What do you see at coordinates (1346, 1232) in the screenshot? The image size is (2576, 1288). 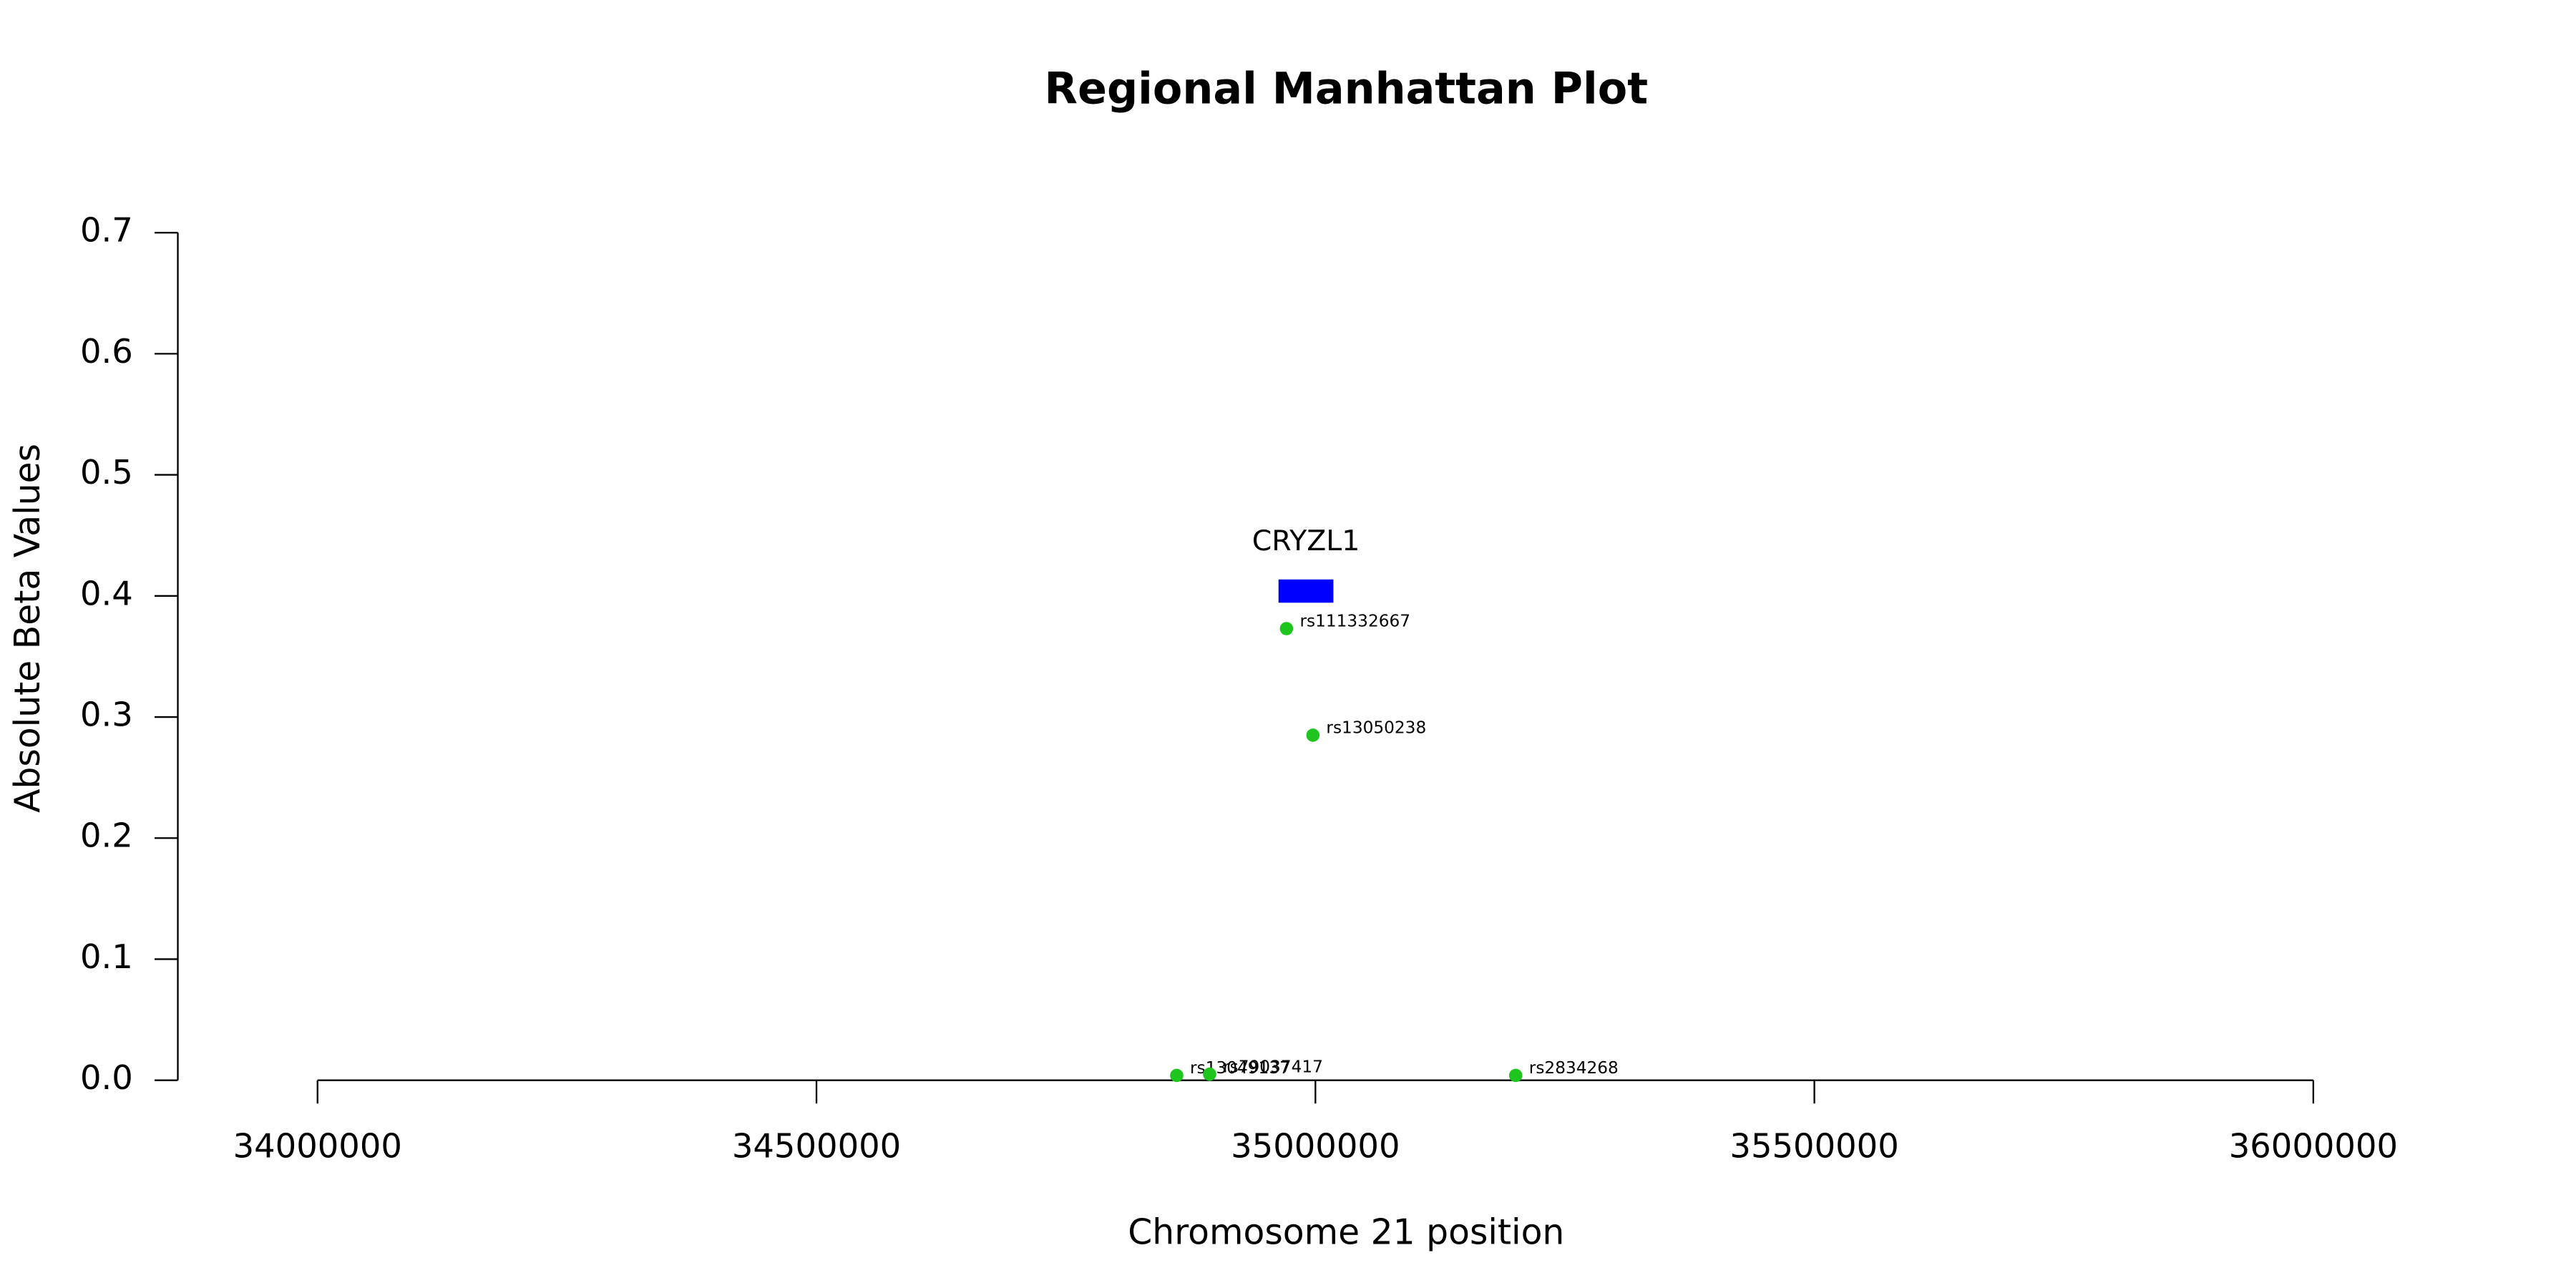 I see `x-axis-label: Chromosome 21 position` at bounding box center [1346, 1232].